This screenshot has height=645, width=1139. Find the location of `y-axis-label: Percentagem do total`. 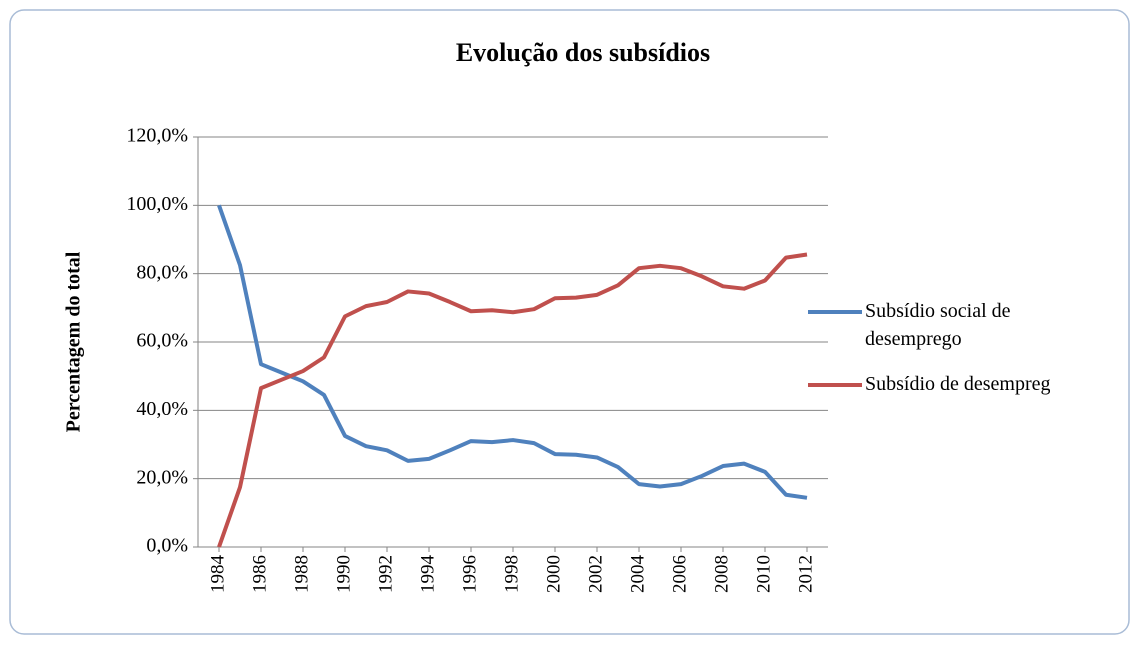

y-axis-label: Percentagem do total is located at coordinates (74, 341).